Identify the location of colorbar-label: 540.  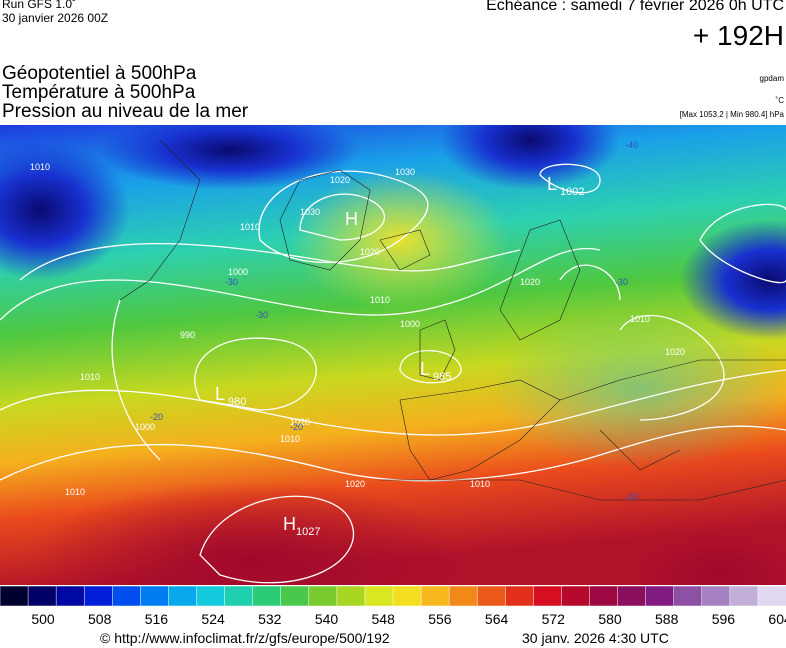
(327, 619).